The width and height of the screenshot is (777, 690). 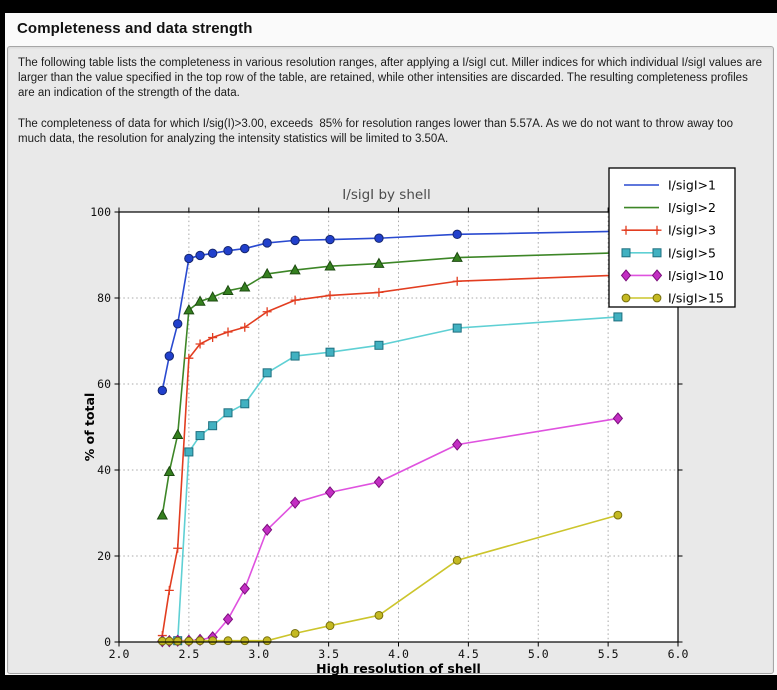 What do you see at coordinates (468, 654) in the screenshot?
I see `x-tick-label: 4.5` at bounding box center [468, 654].